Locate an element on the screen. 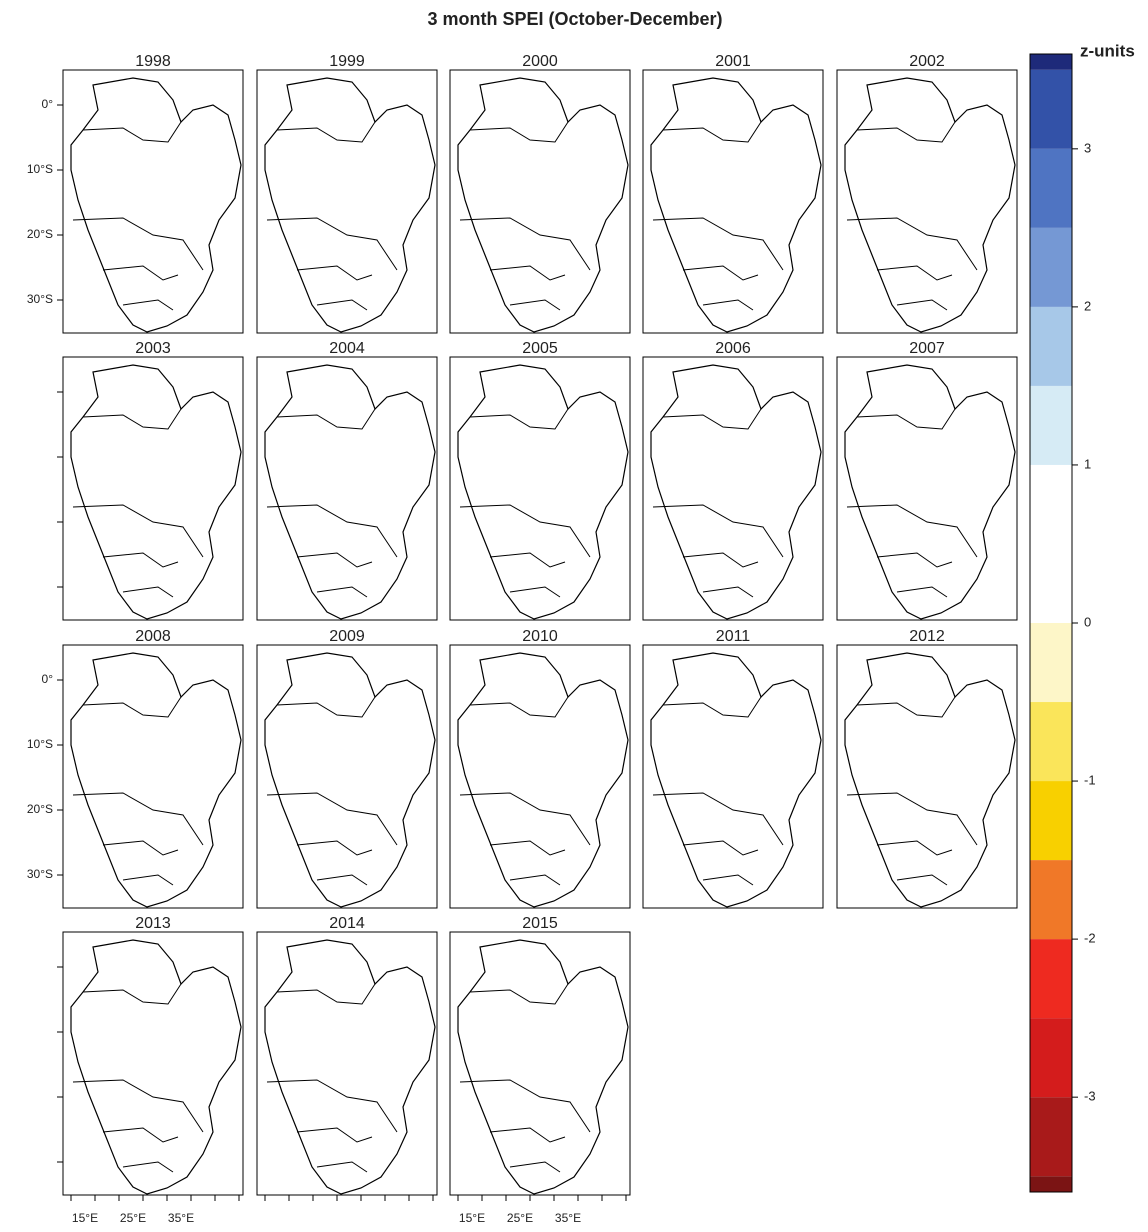 The image size is (1148, 1232). lon-label: 15°E is located at coordinates (85, 1218).